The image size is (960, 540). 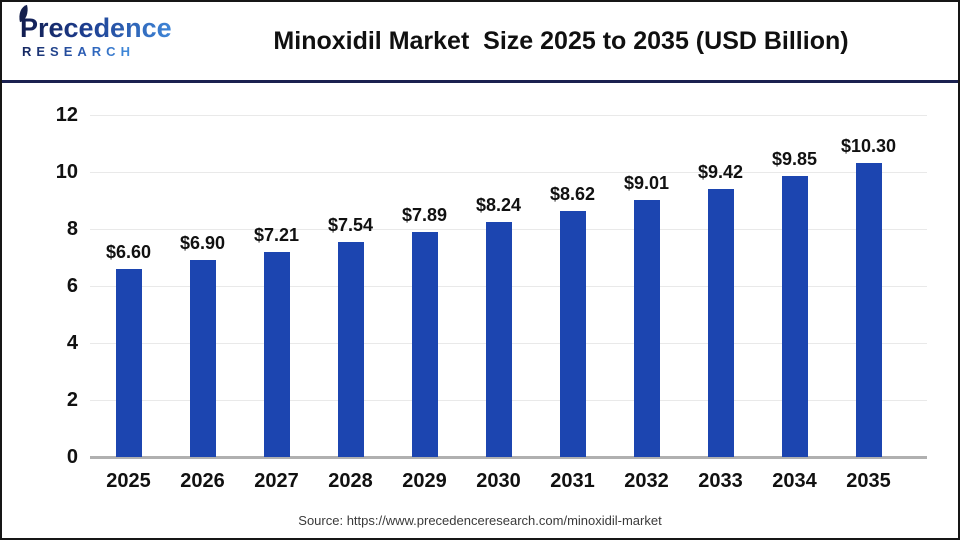 I want to click on bar-value-label-2034: $9.85, so click(x=794, y=159).